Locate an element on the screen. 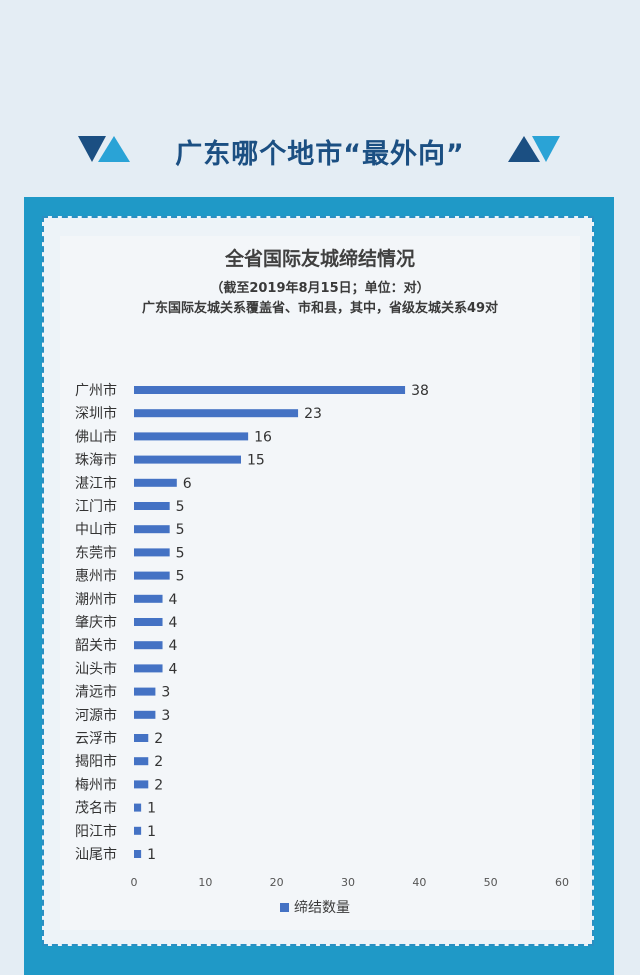 This screenshot has width=640, height=975. category-label: 肇庆市 is located at coordinates (96, 622).